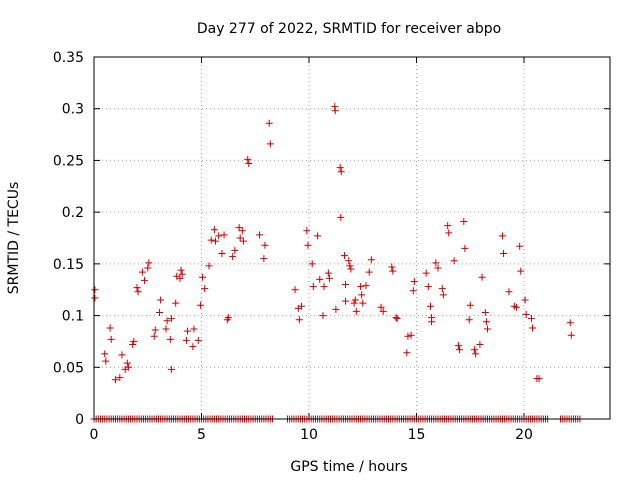 This screenshot has height=480, width=640. What do you see at coordinates (524, 435) in the screenshot?
I see `x-tick-label: 20` at bounding box center [524, 435].